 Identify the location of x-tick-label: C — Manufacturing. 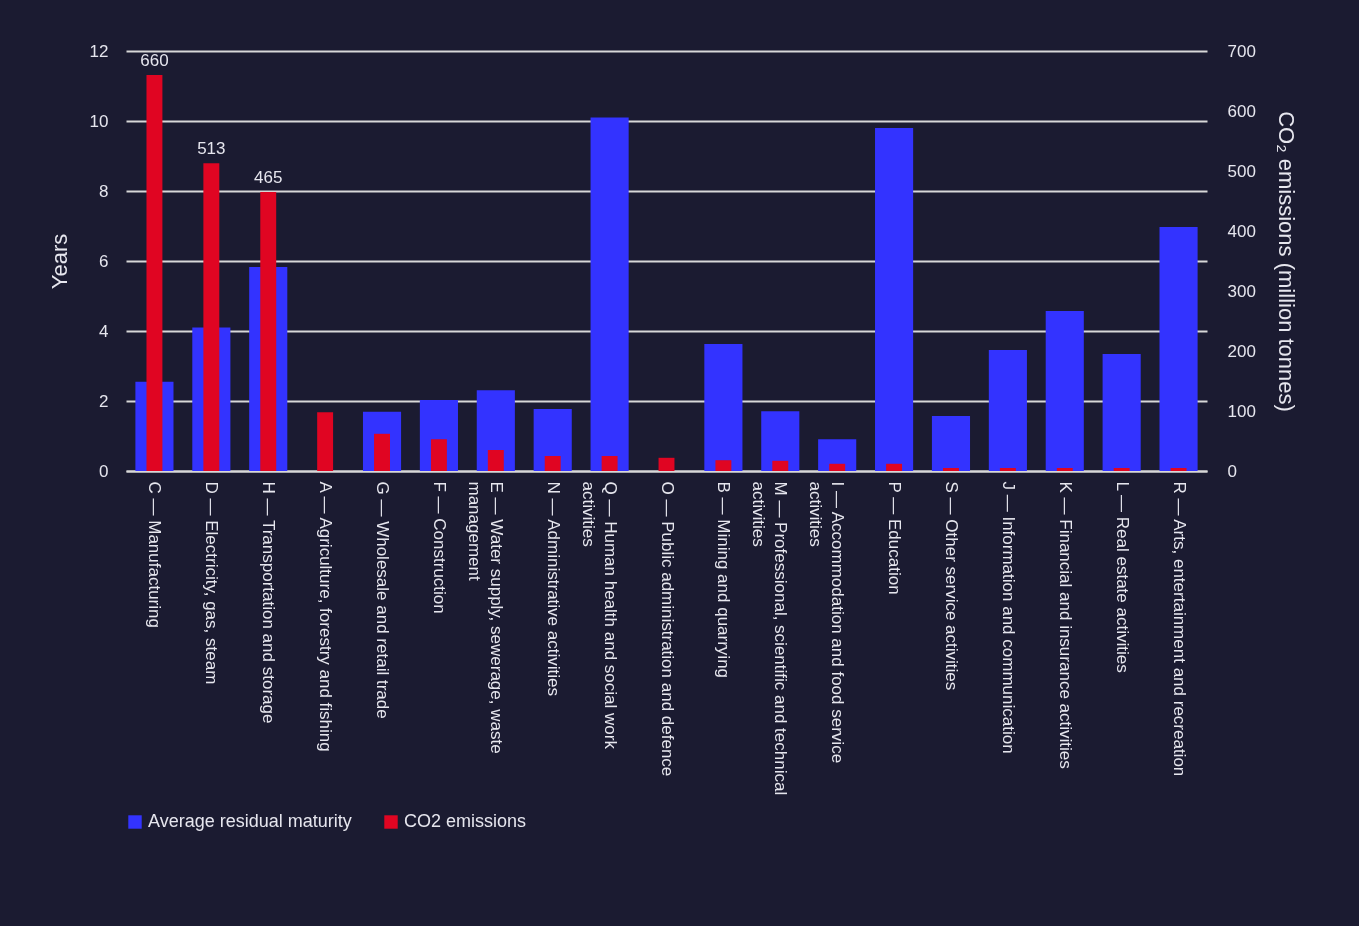
(155, 554).